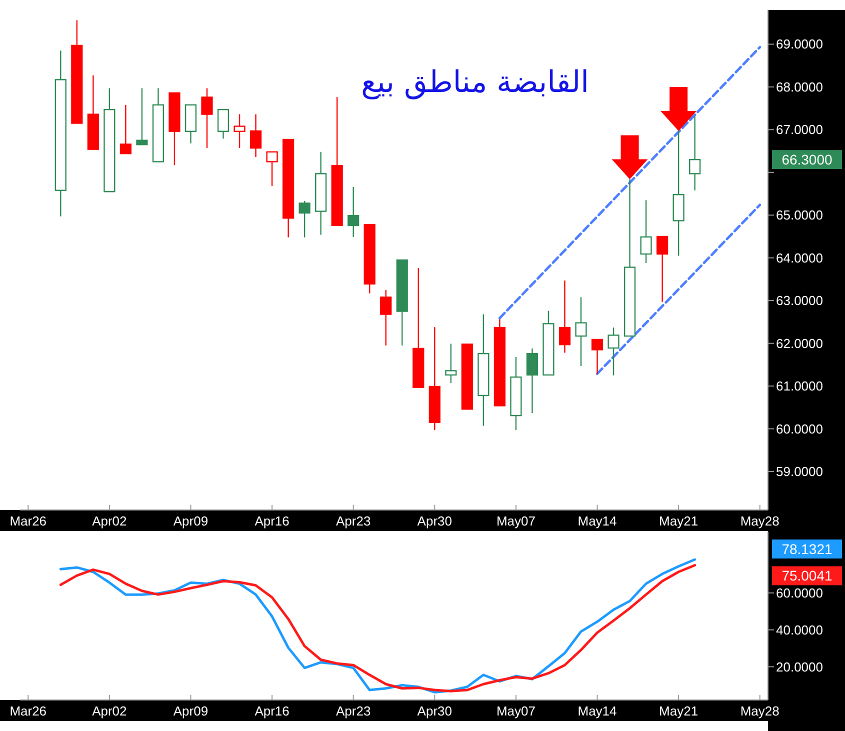  What do you see at coordinates (799, 300) in the screenshot?
I see `y-tick-label: 63.0000` at bounding box center [799, 300].